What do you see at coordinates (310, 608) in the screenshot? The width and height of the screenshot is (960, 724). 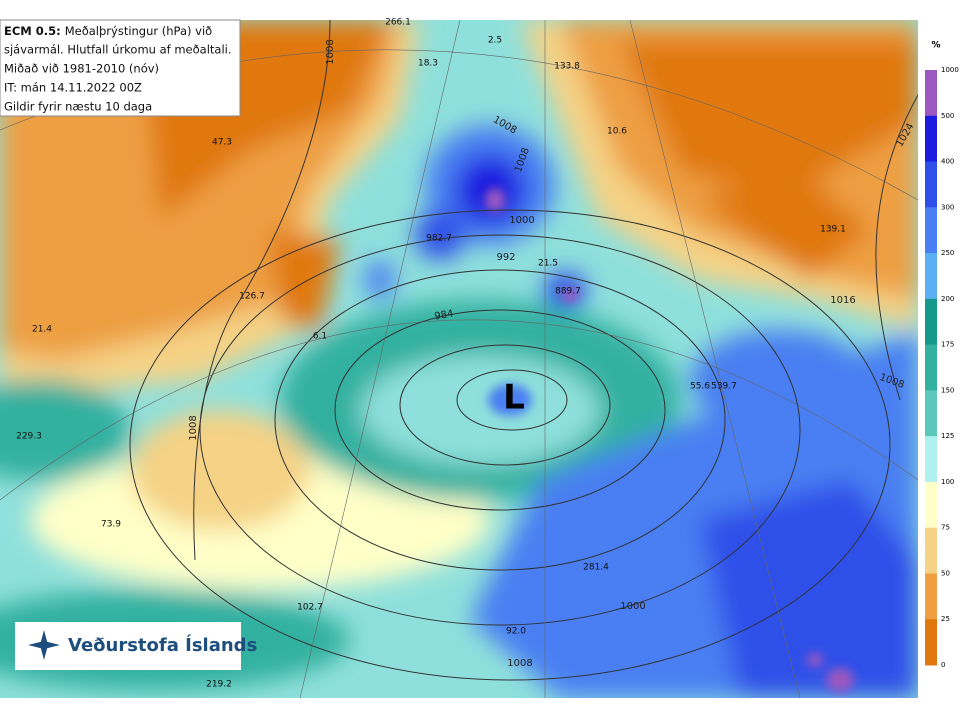 I see `point-label: 102.7` at bounding box center [310, 608].